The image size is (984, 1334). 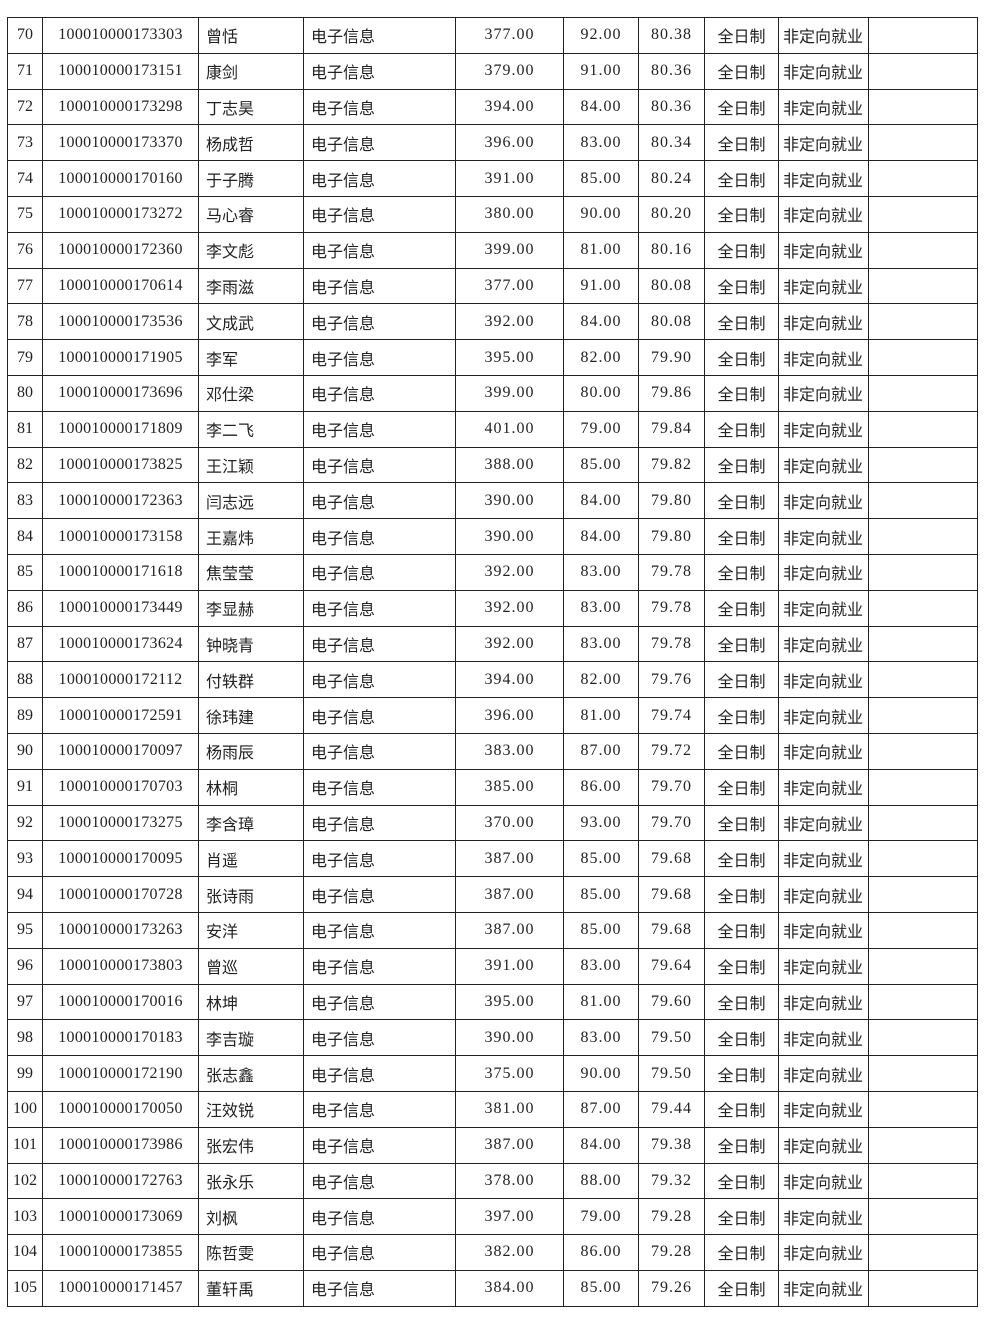 What do you see at coordinates (251, 894) in the screenshot?
I see `candidate-name-cell: 张诗雨` at bounding box center [251, 894].